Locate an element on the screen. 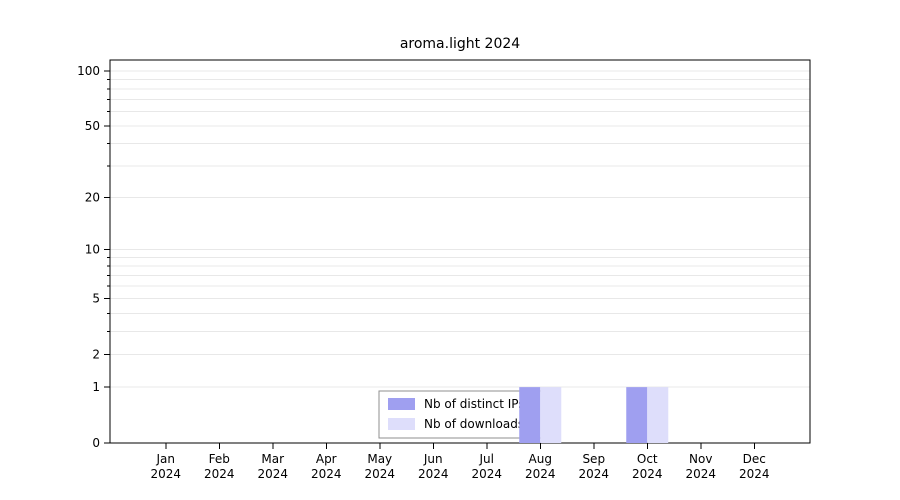  x-tick-month: Jun is located at coordinates (433, 459).